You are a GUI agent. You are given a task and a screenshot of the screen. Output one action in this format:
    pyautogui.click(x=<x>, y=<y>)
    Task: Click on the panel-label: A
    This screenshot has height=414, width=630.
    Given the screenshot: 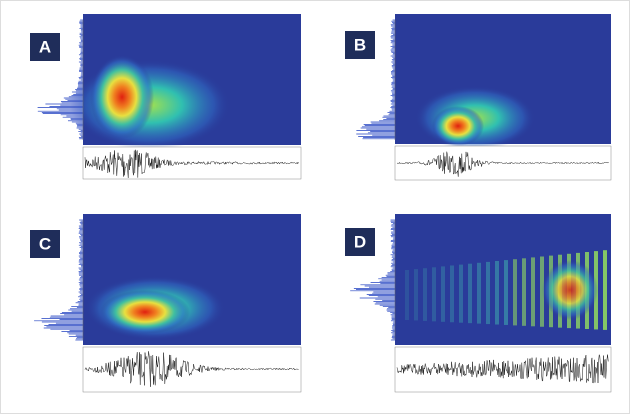 What is the action you would take?
    pyautogui.click(x=45, y=47)
    